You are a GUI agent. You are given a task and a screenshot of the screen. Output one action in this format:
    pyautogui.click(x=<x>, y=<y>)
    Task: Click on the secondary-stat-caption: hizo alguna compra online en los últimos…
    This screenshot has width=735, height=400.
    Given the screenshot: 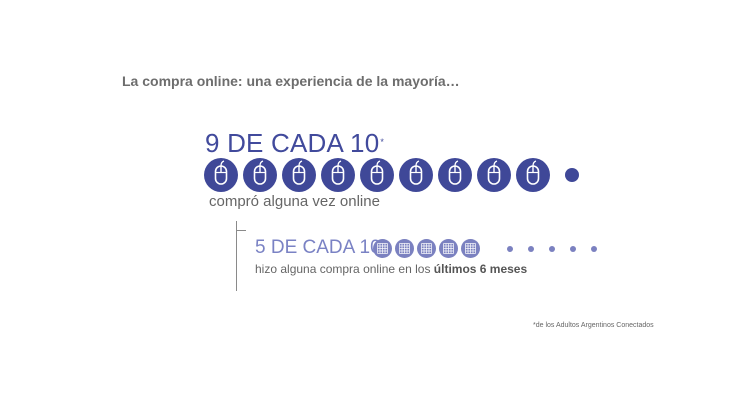 What is the action you would take?
    pyautogui.click(x=391, y=269)
    